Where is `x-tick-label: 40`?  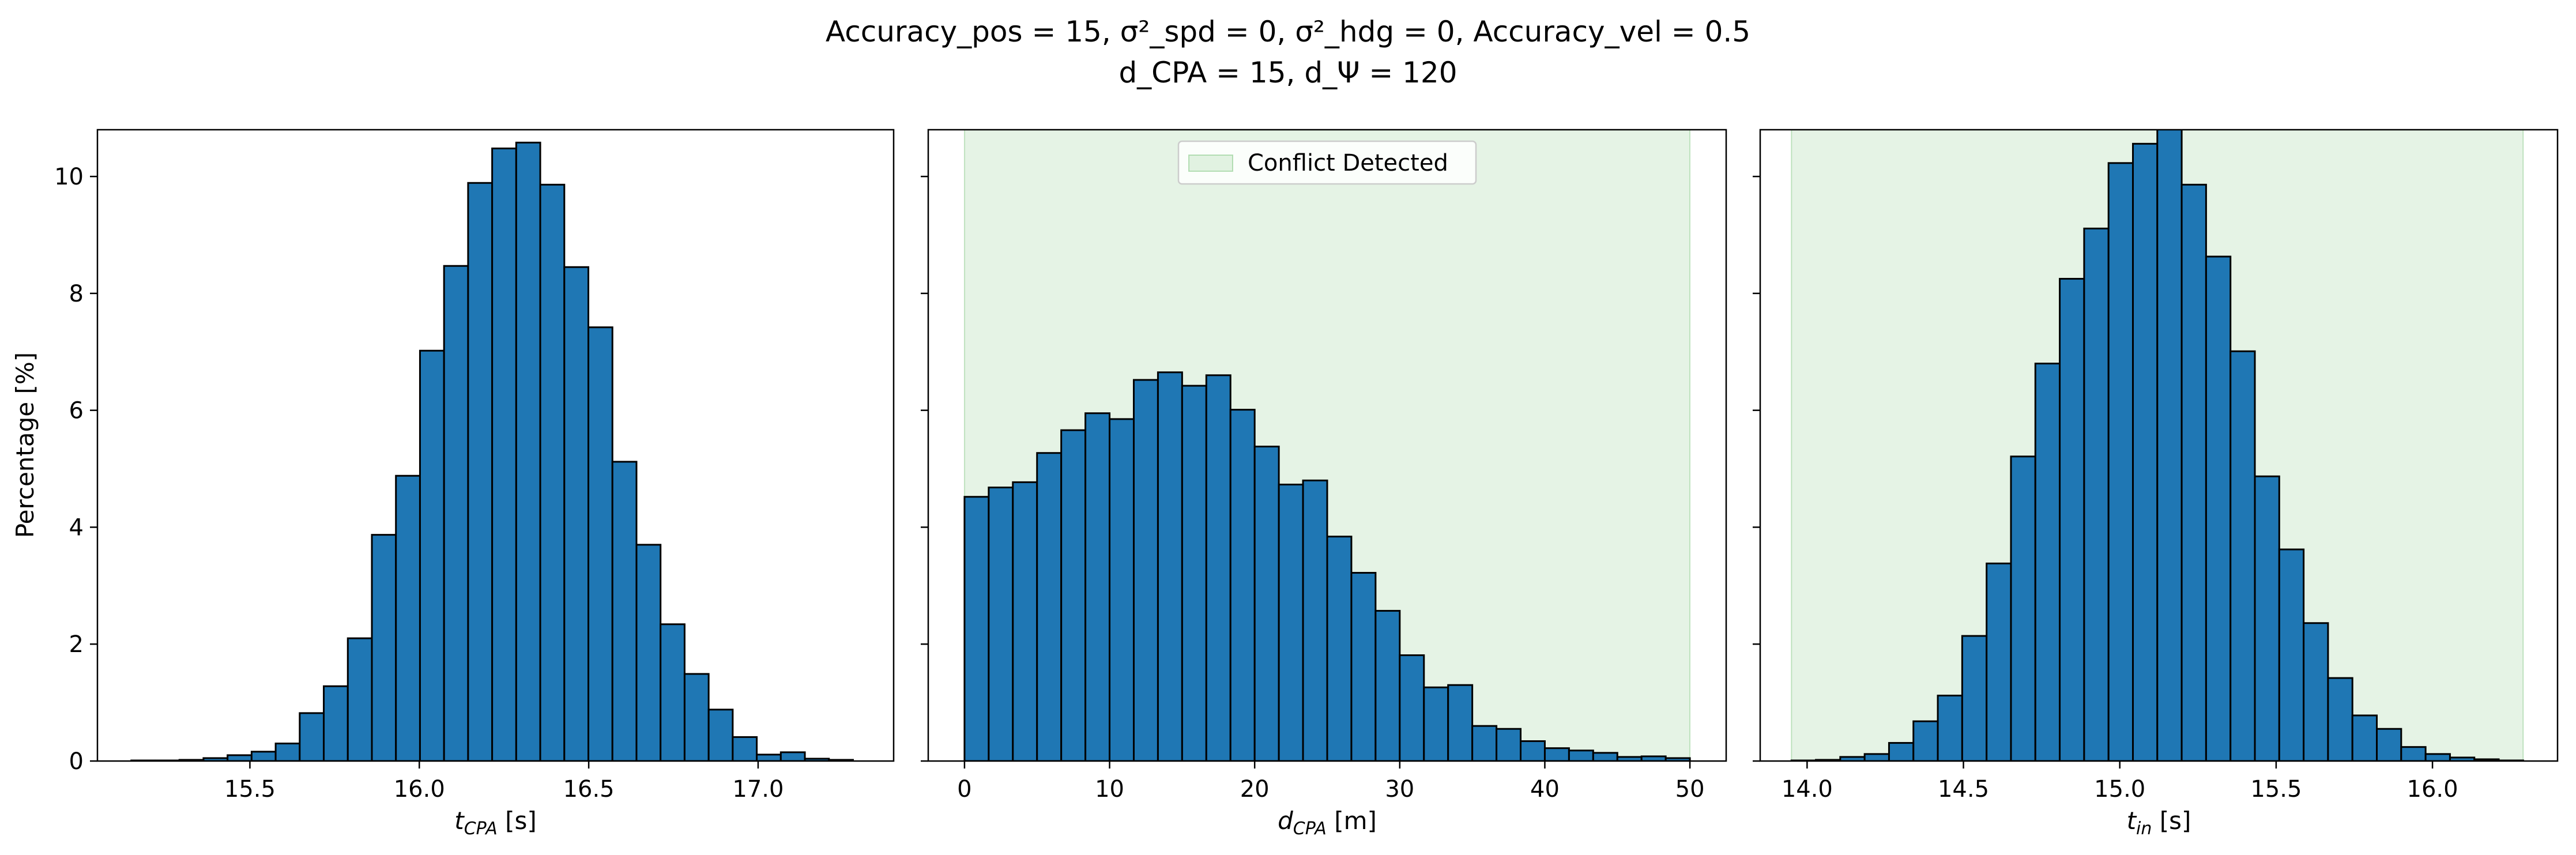
x-tick-label: 40 is located at coordinates (1545, 789).